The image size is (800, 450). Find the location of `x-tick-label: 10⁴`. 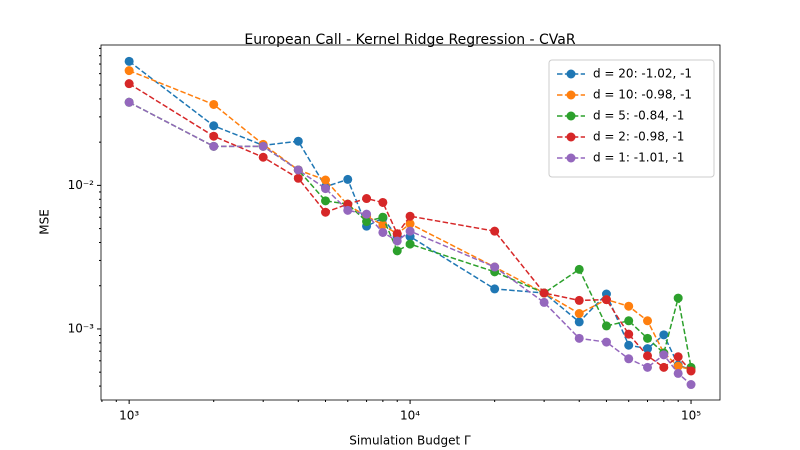

x-tick-label: 10⁴ is located at coordinates (410, 416).